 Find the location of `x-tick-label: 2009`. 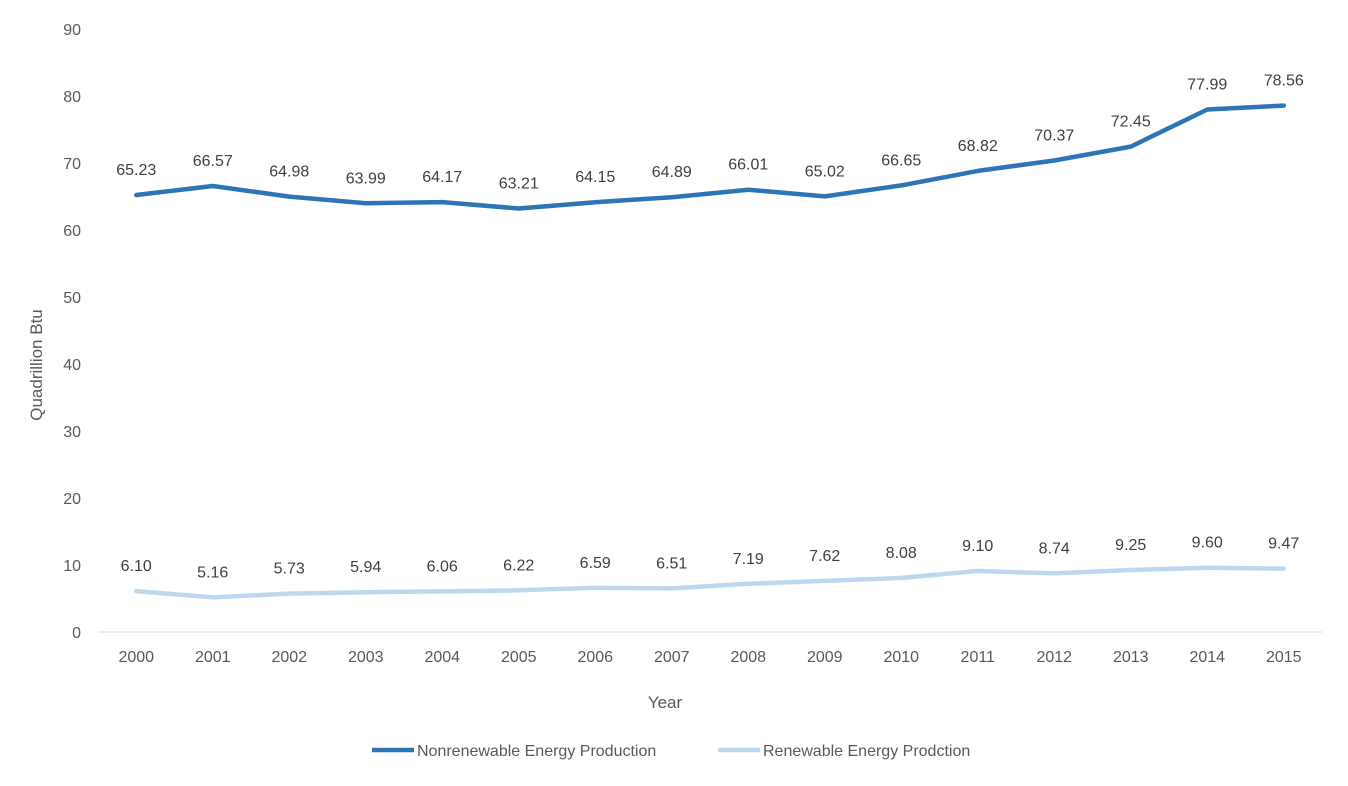

x-tick-label: 2009 is located at coordinates (825, 657).